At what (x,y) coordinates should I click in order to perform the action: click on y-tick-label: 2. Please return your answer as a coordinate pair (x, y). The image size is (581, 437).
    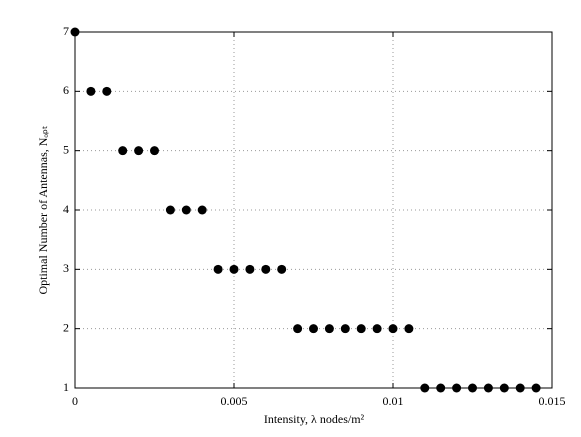
    Looking at the image, I should click on (66, 327).